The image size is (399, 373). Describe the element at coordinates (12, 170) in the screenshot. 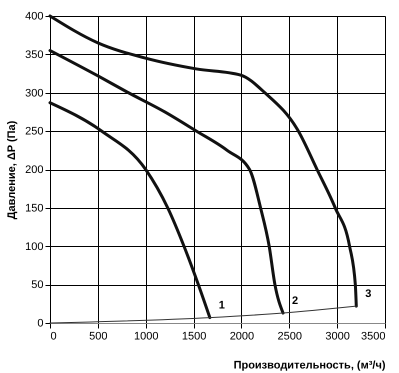

I see `y-axis-title: Давление, ΔP (Па)` at that location.